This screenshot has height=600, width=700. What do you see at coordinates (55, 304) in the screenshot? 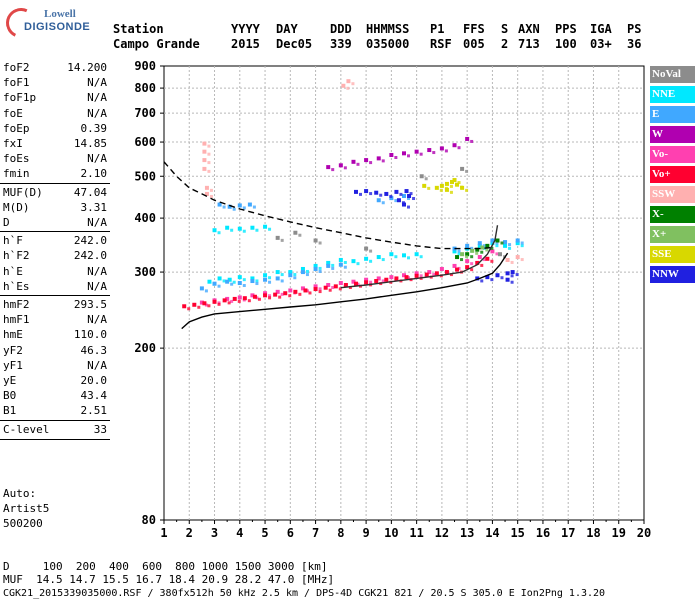
I see `param-row-15: hmF2 293.5` at bounding box center [55, 304].